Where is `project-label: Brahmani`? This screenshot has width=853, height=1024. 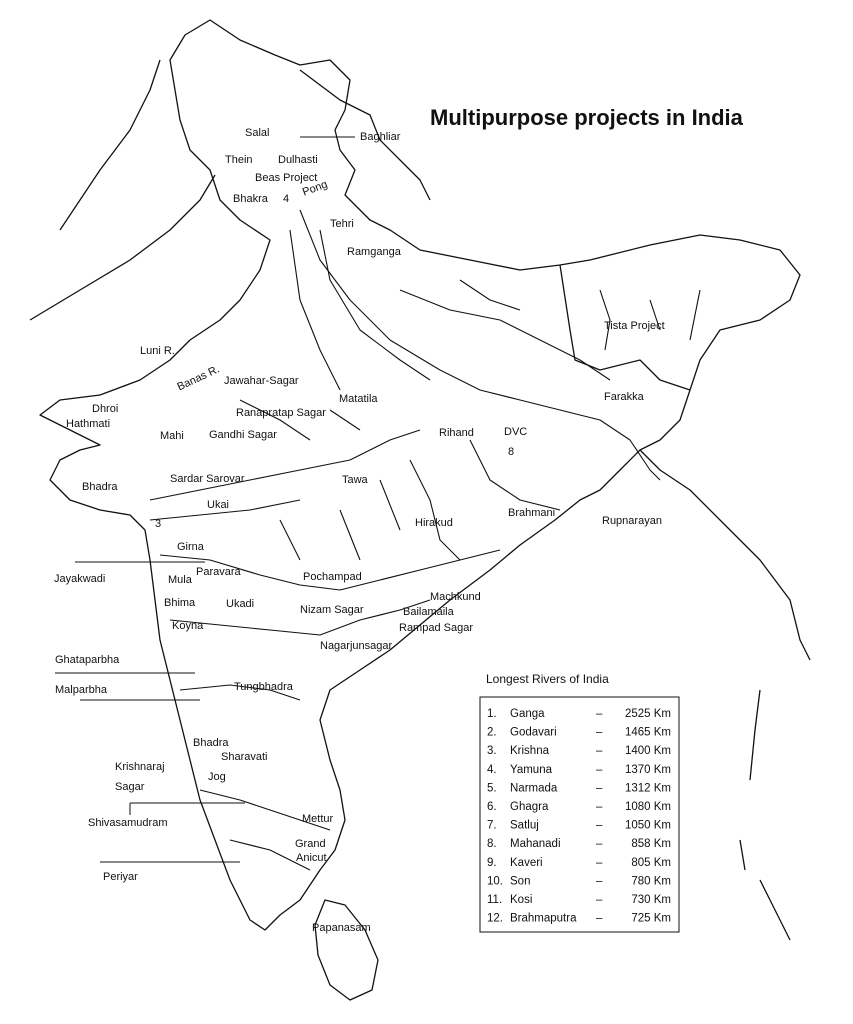 project-label: Brahmani is located at coordinates (531, 513).